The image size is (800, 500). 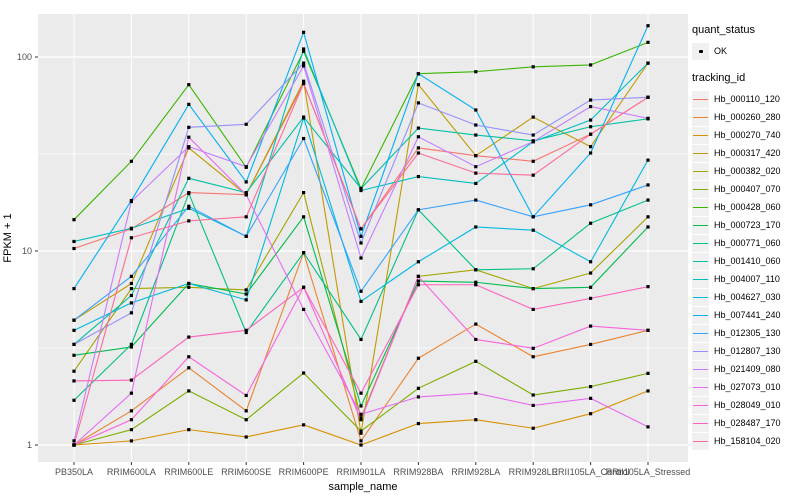 I want to click on legend-item-label: Hb_000407_070, so click(x=747, y=189).